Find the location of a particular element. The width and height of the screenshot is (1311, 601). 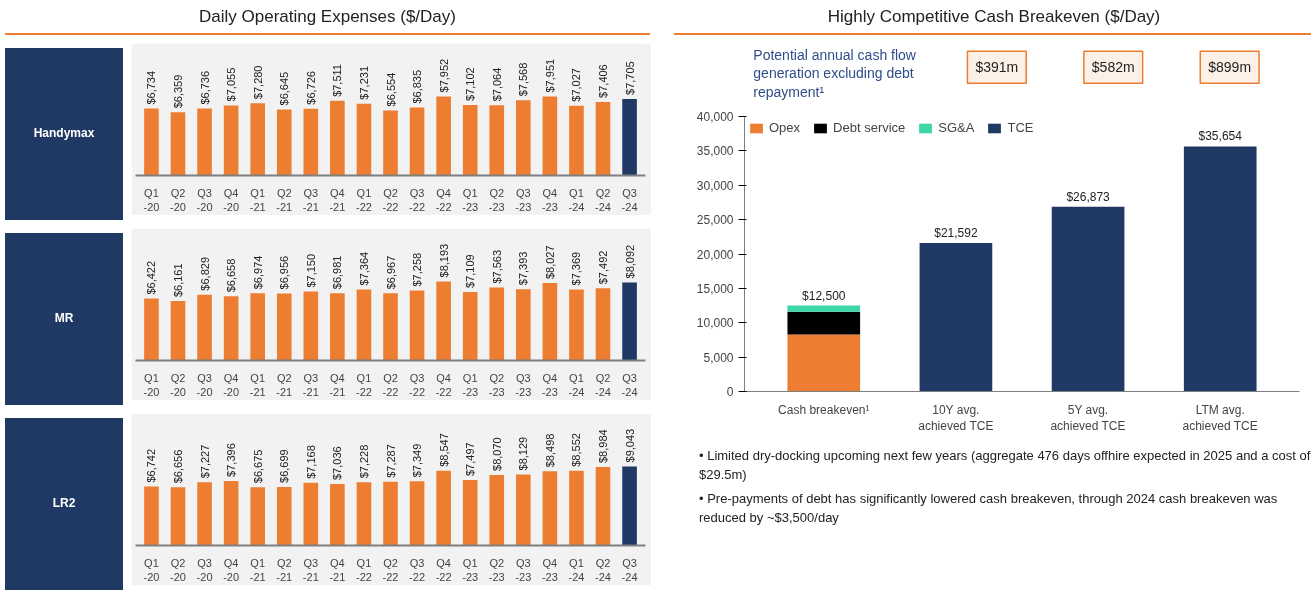

data-label: $6,656 is located at coordinates (178, 466).